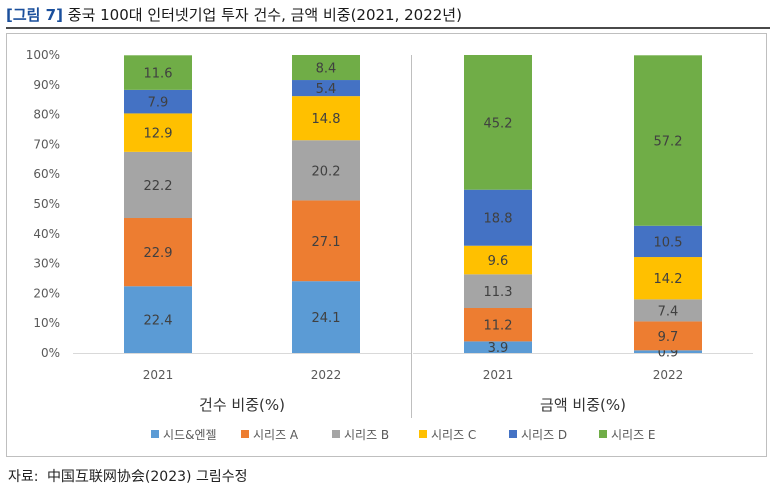 Image resolution: width=776 pixels, height=492 pixels. I want to click on source-text: 中国互联网协会(2023) 그림수정, so click(147, 477).